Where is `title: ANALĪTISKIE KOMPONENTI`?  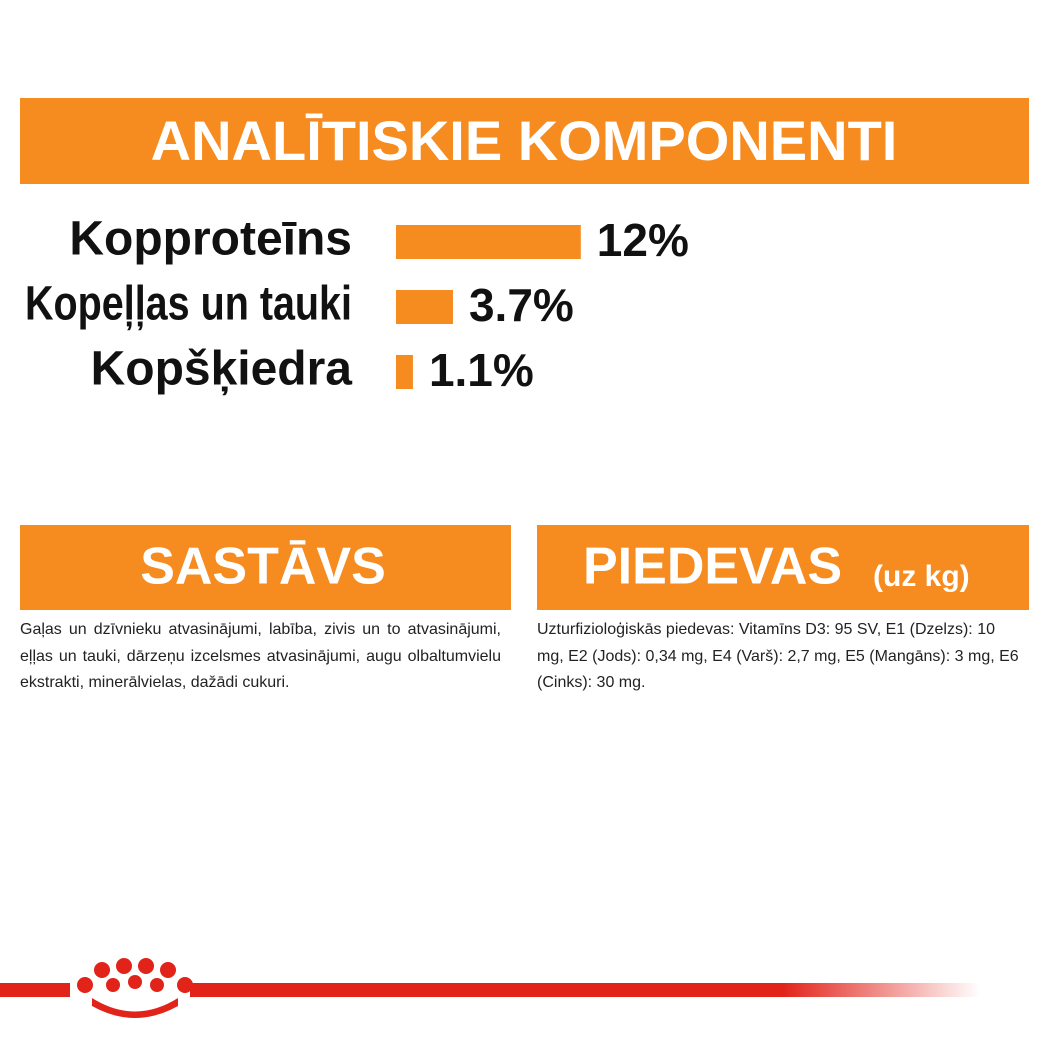 title: ANALĪTISKIE KOMPONENTI is located at coordinates (524, 140).